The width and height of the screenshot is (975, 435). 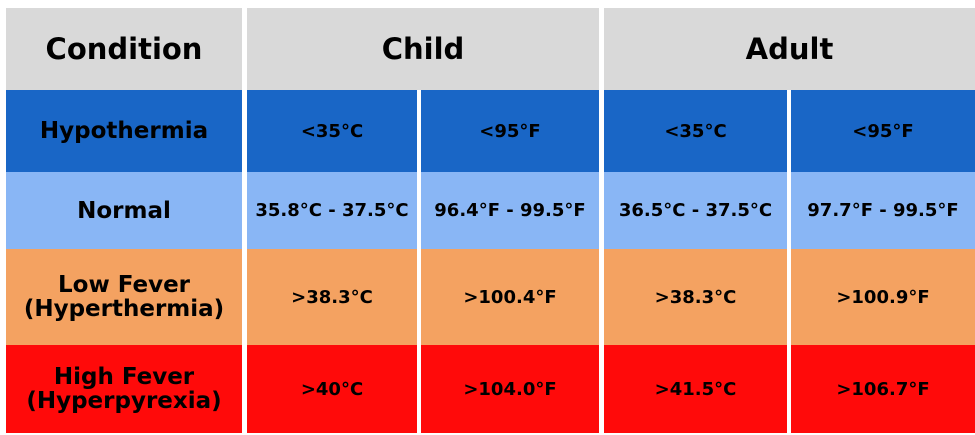 I want to click on header-child-label: Child, so click(x=423, y=49).